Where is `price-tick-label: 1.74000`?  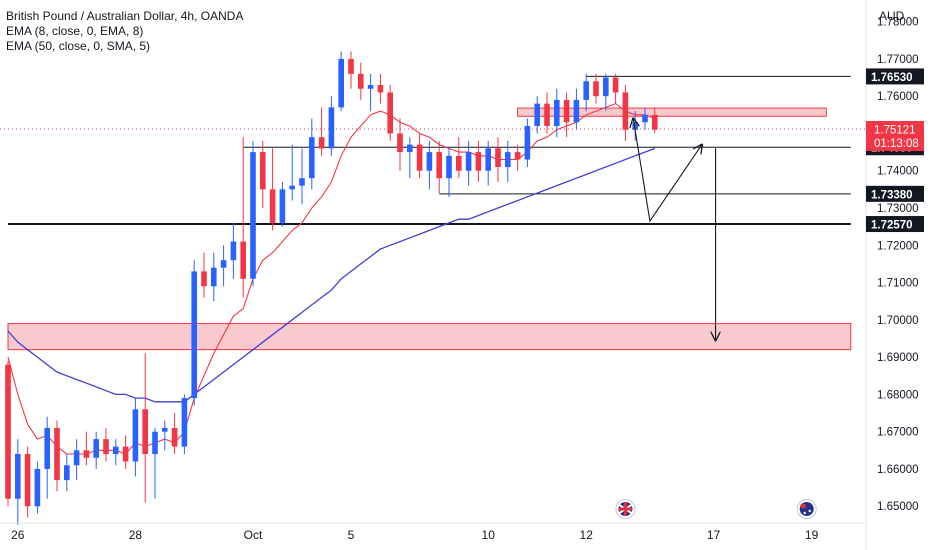
price-tick-label: 1.74000 is located at coordinates (898, 172).